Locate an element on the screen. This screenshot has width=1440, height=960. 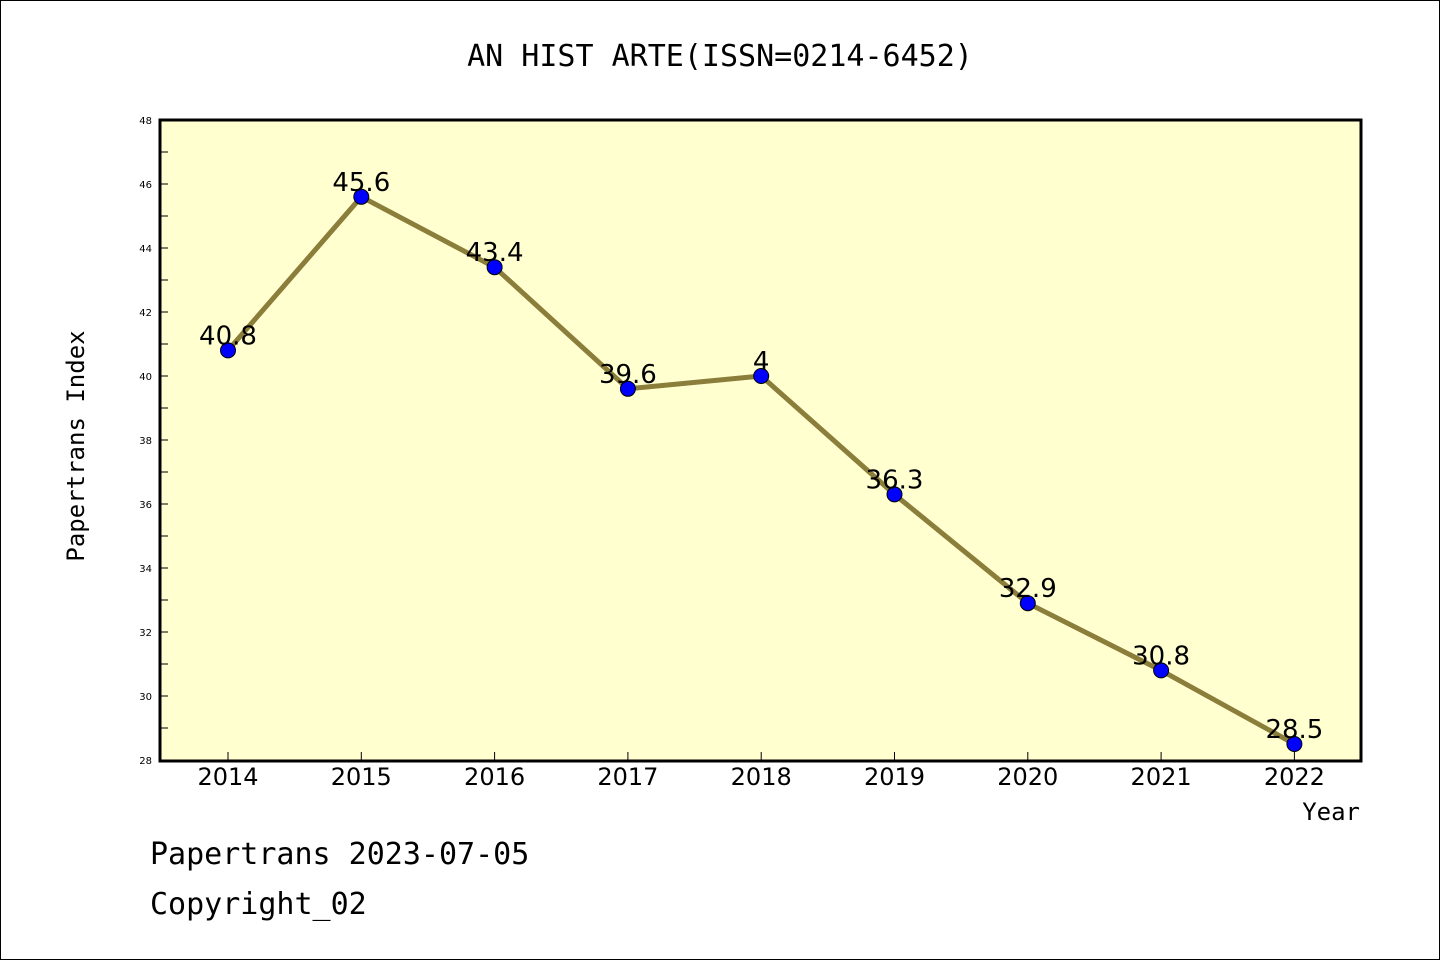
x-axis: 2014 2015 2016 2017 2018 2019 2020 2021 2022 is located at coordinates (761, 771).